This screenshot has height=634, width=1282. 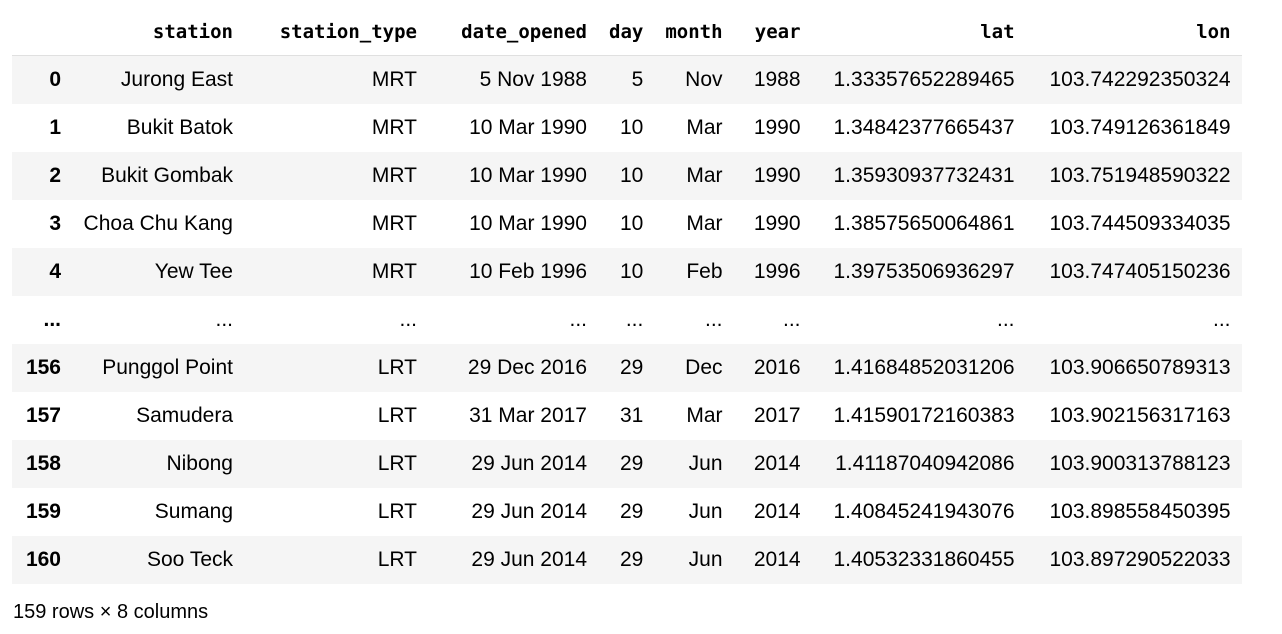 I want to click on cell-station: Nibong, so click(x=199, y=463).